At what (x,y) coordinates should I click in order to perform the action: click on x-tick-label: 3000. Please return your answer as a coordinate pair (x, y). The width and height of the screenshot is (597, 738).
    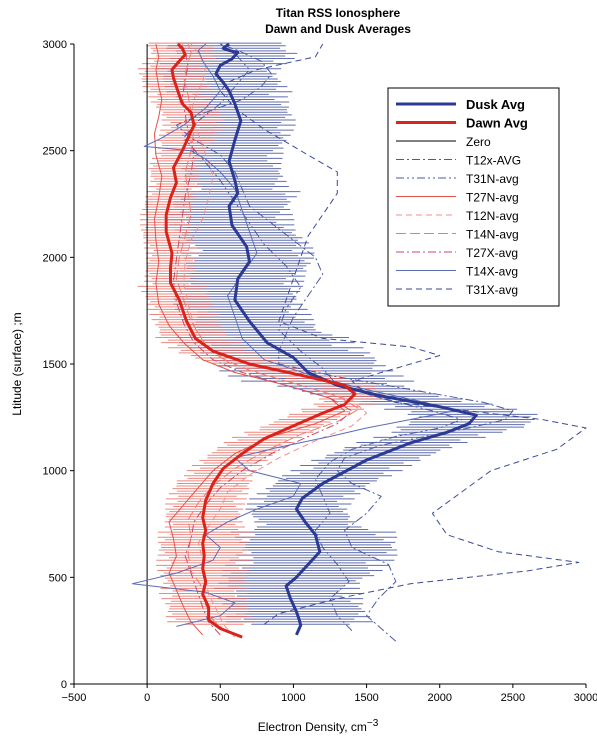
    Looking at the image, I should click on (585, 698).